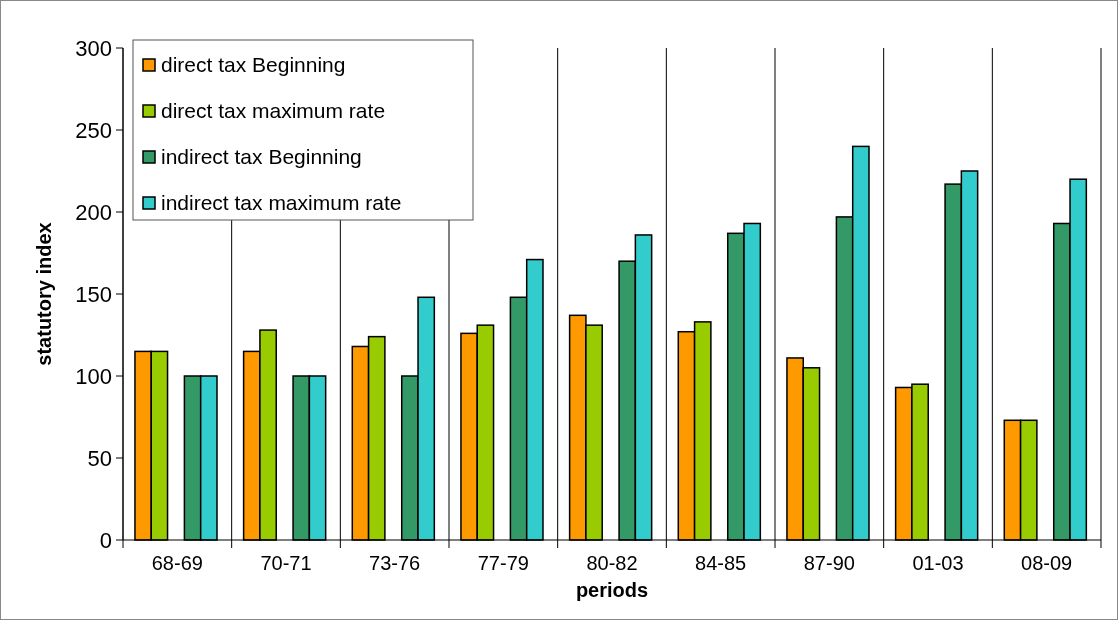  What do you see at coordinates (93, 48) in the screenshot?
I see `y-tick-label: 300` at bounding box center [93, 48].